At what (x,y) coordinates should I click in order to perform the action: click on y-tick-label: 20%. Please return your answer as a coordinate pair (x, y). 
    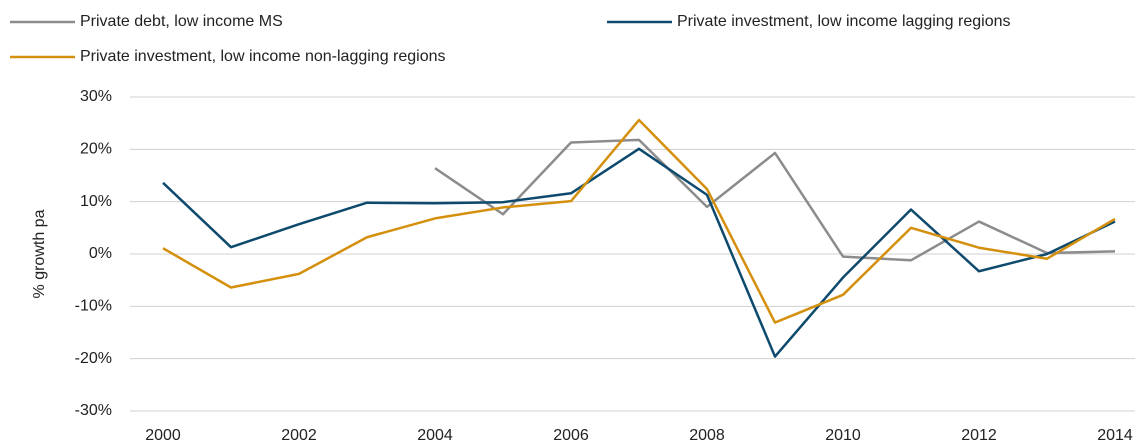
    Looking at the image, I should click on (96, 149).